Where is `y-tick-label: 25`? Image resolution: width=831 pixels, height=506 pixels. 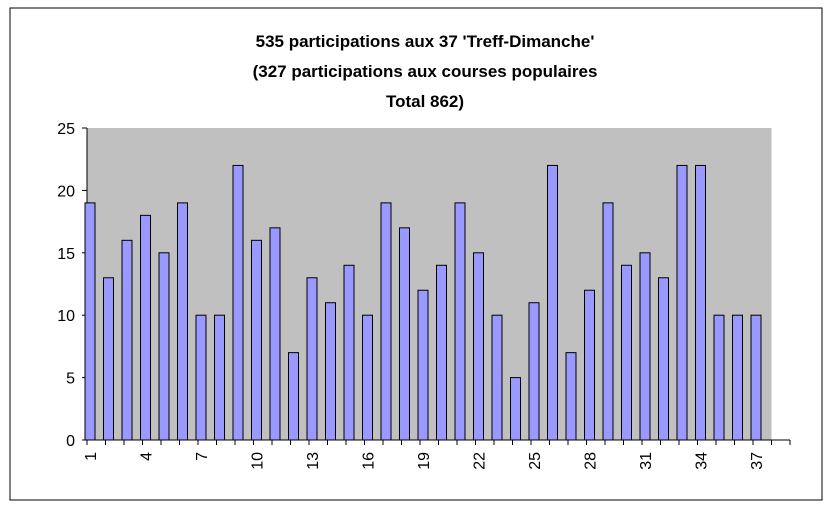
y-tick-label: 25 is located at coordinates (66, 129).